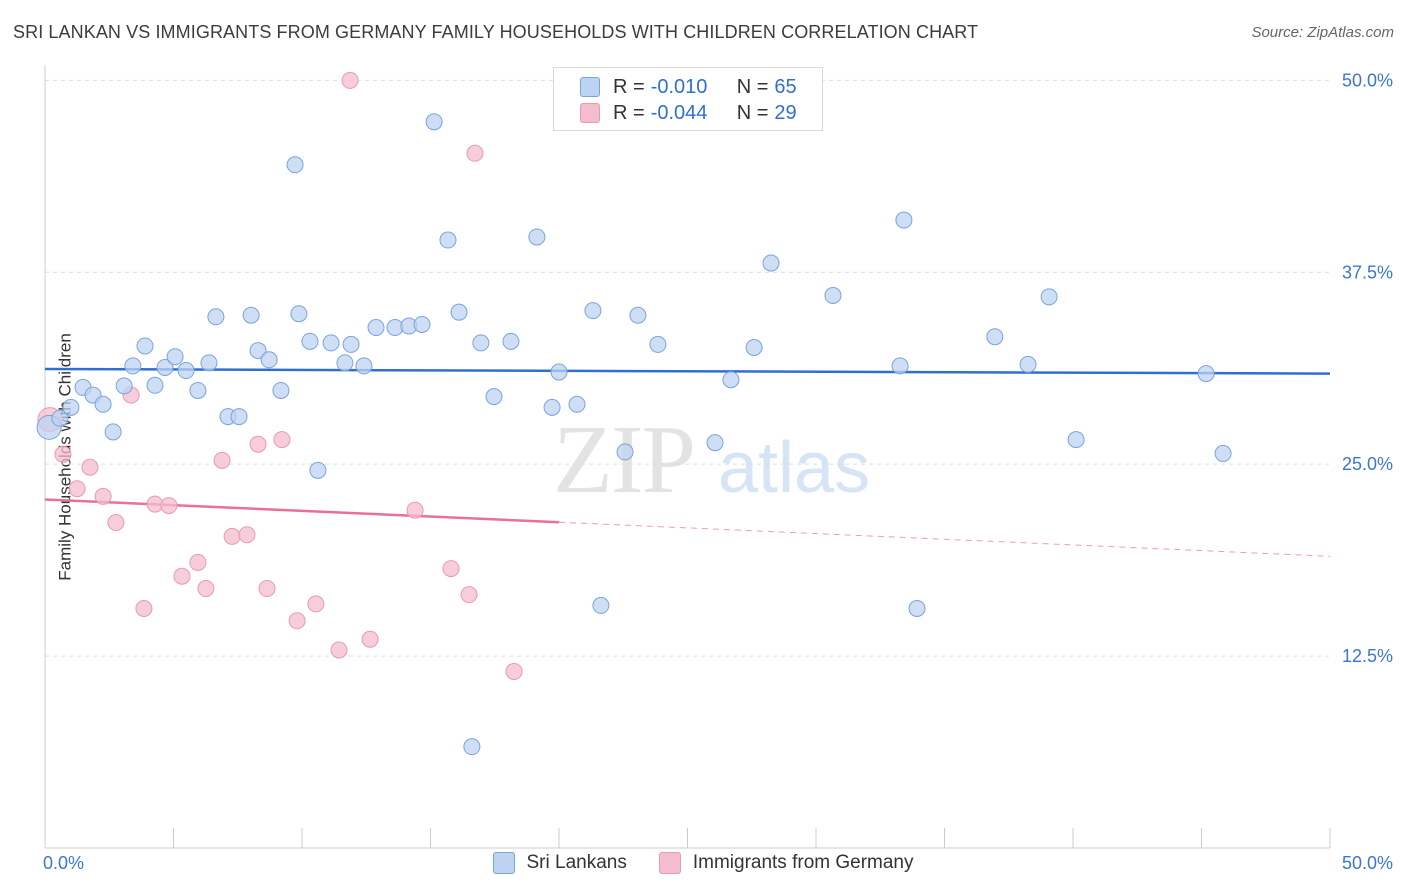  Describe the element at coordinates (63, 863) in the screenshot. I see `x-tick-label-min: 0.0%` at that location.